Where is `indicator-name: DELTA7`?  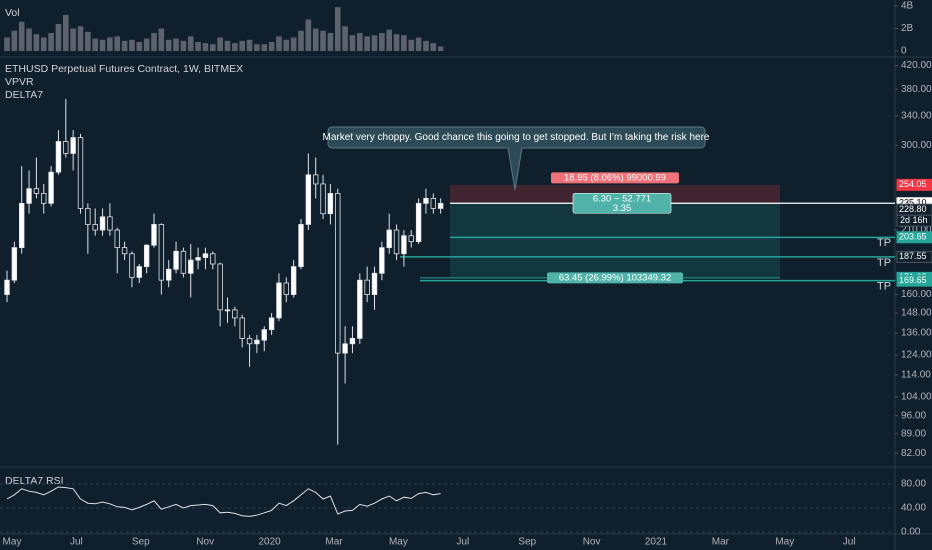
indicator-name: DELTA7 is located at coordinates (24, 95).